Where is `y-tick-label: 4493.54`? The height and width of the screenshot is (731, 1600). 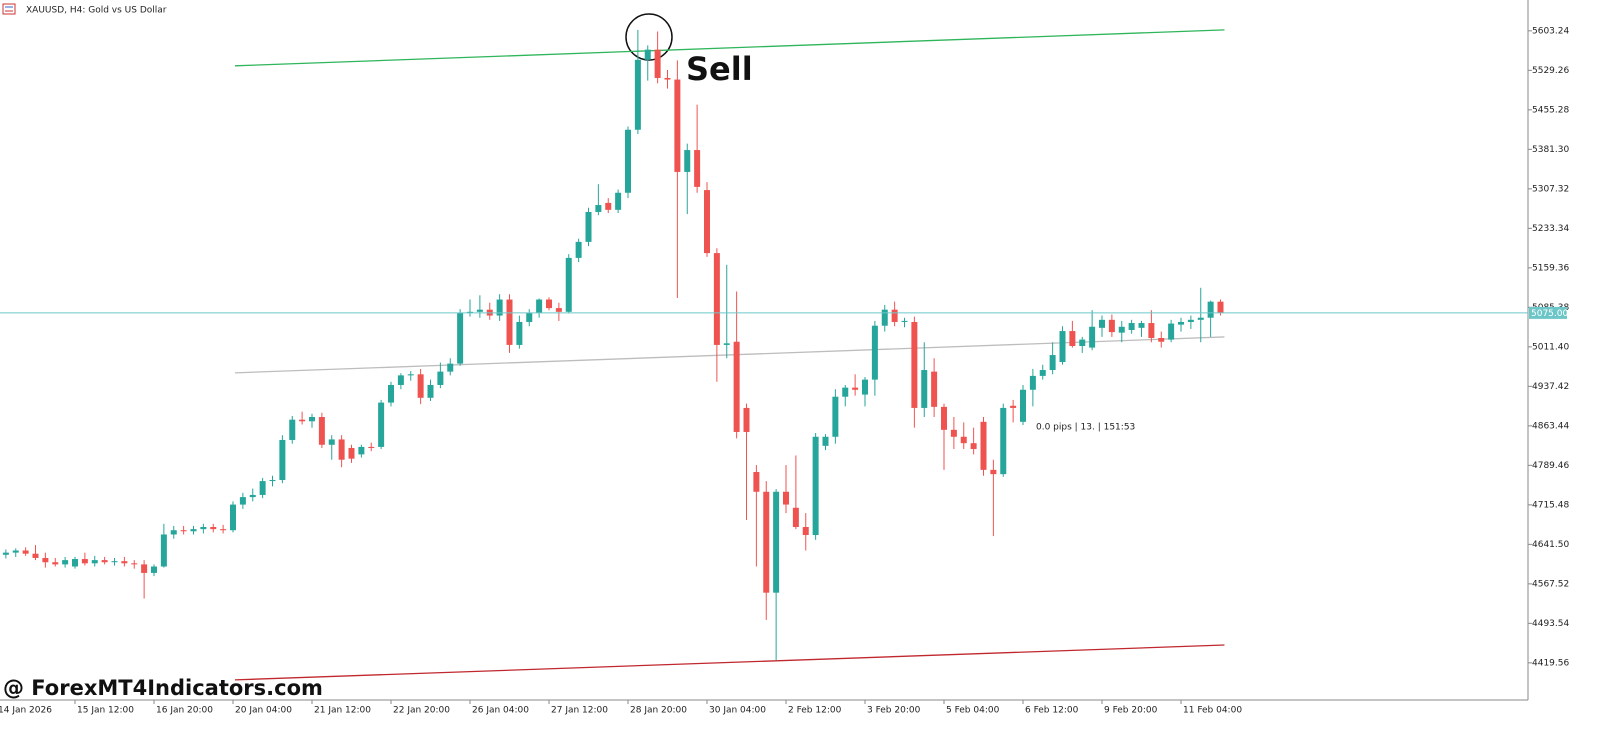 y-tick-label: 4493.54 is located at coordinates (1550, 624).